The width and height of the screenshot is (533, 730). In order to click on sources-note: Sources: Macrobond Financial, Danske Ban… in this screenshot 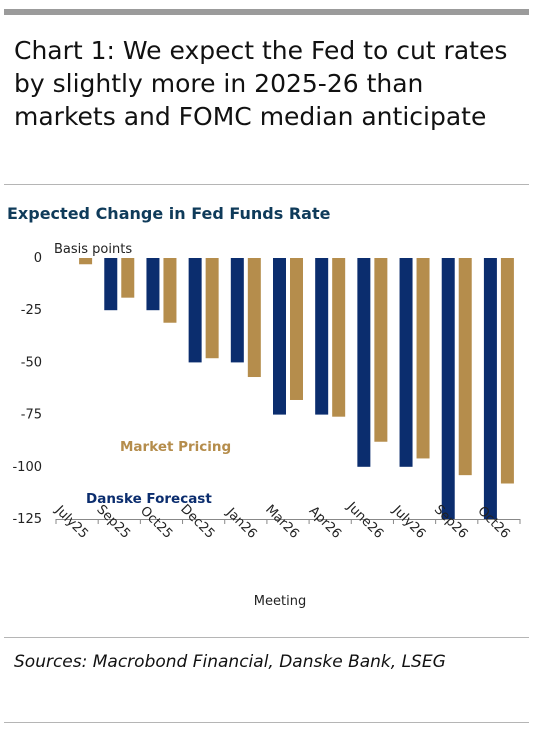, I will do `click(230, 662)`.